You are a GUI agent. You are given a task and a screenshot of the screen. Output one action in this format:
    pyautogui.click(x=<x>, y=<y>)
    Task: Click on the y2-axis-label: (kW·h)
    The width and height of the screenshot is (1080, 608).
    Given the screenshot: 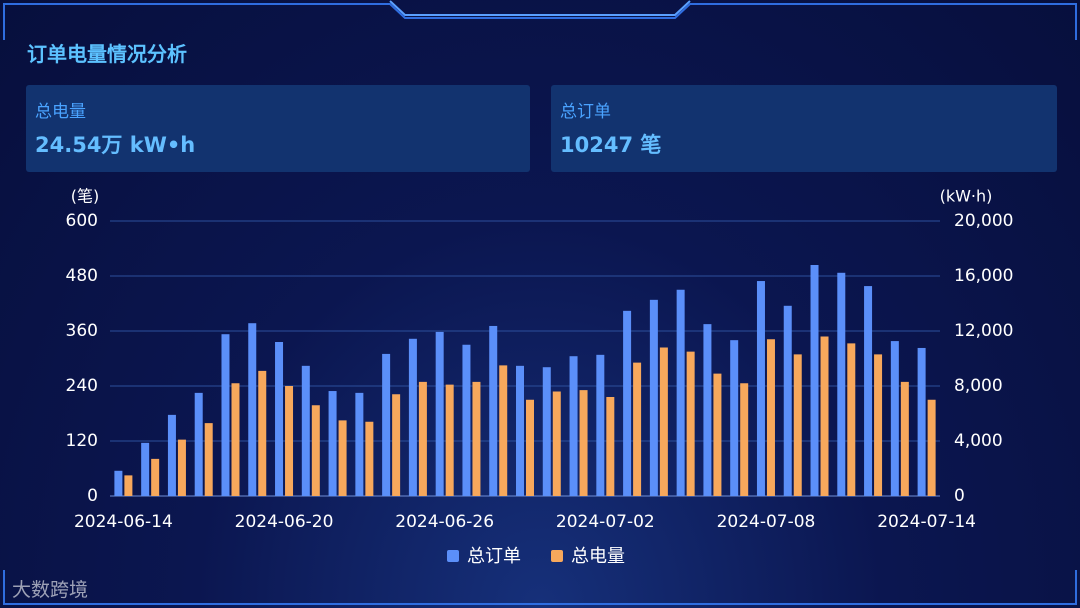 What is the action you would take?
    pyautogui.click(x=966, y=196)
    